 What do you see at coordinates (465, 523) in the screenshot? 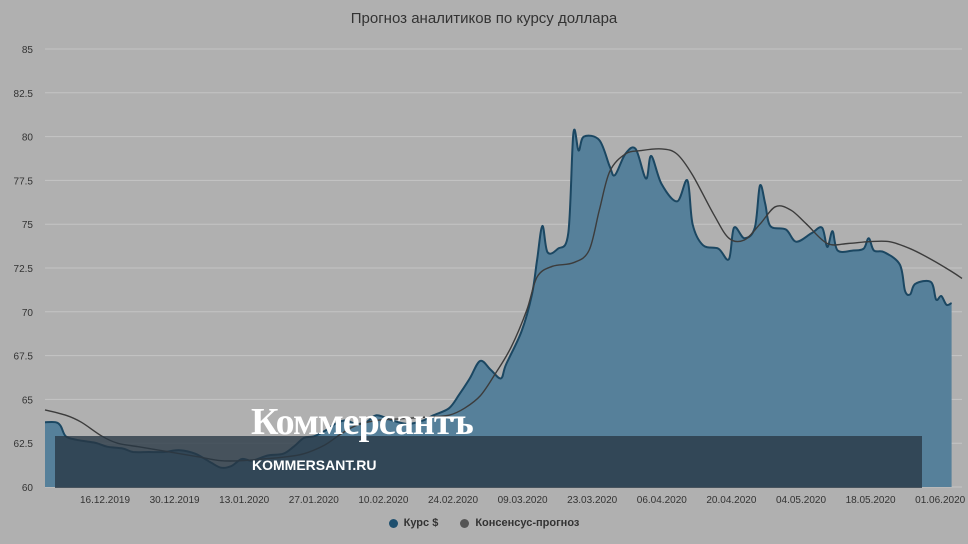
I see `legend-marker-consensus` at bounding box center [465, 523].